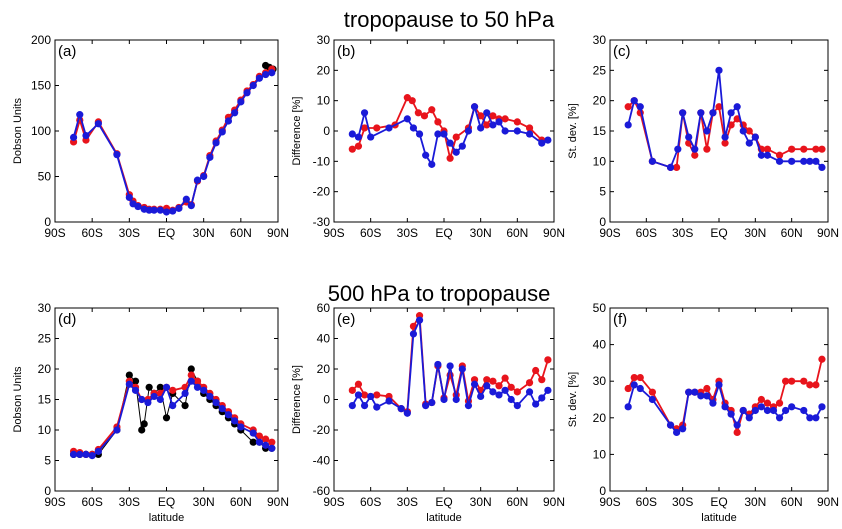  I want to click on y-axis-label: Difference [%], so click(297, 399).